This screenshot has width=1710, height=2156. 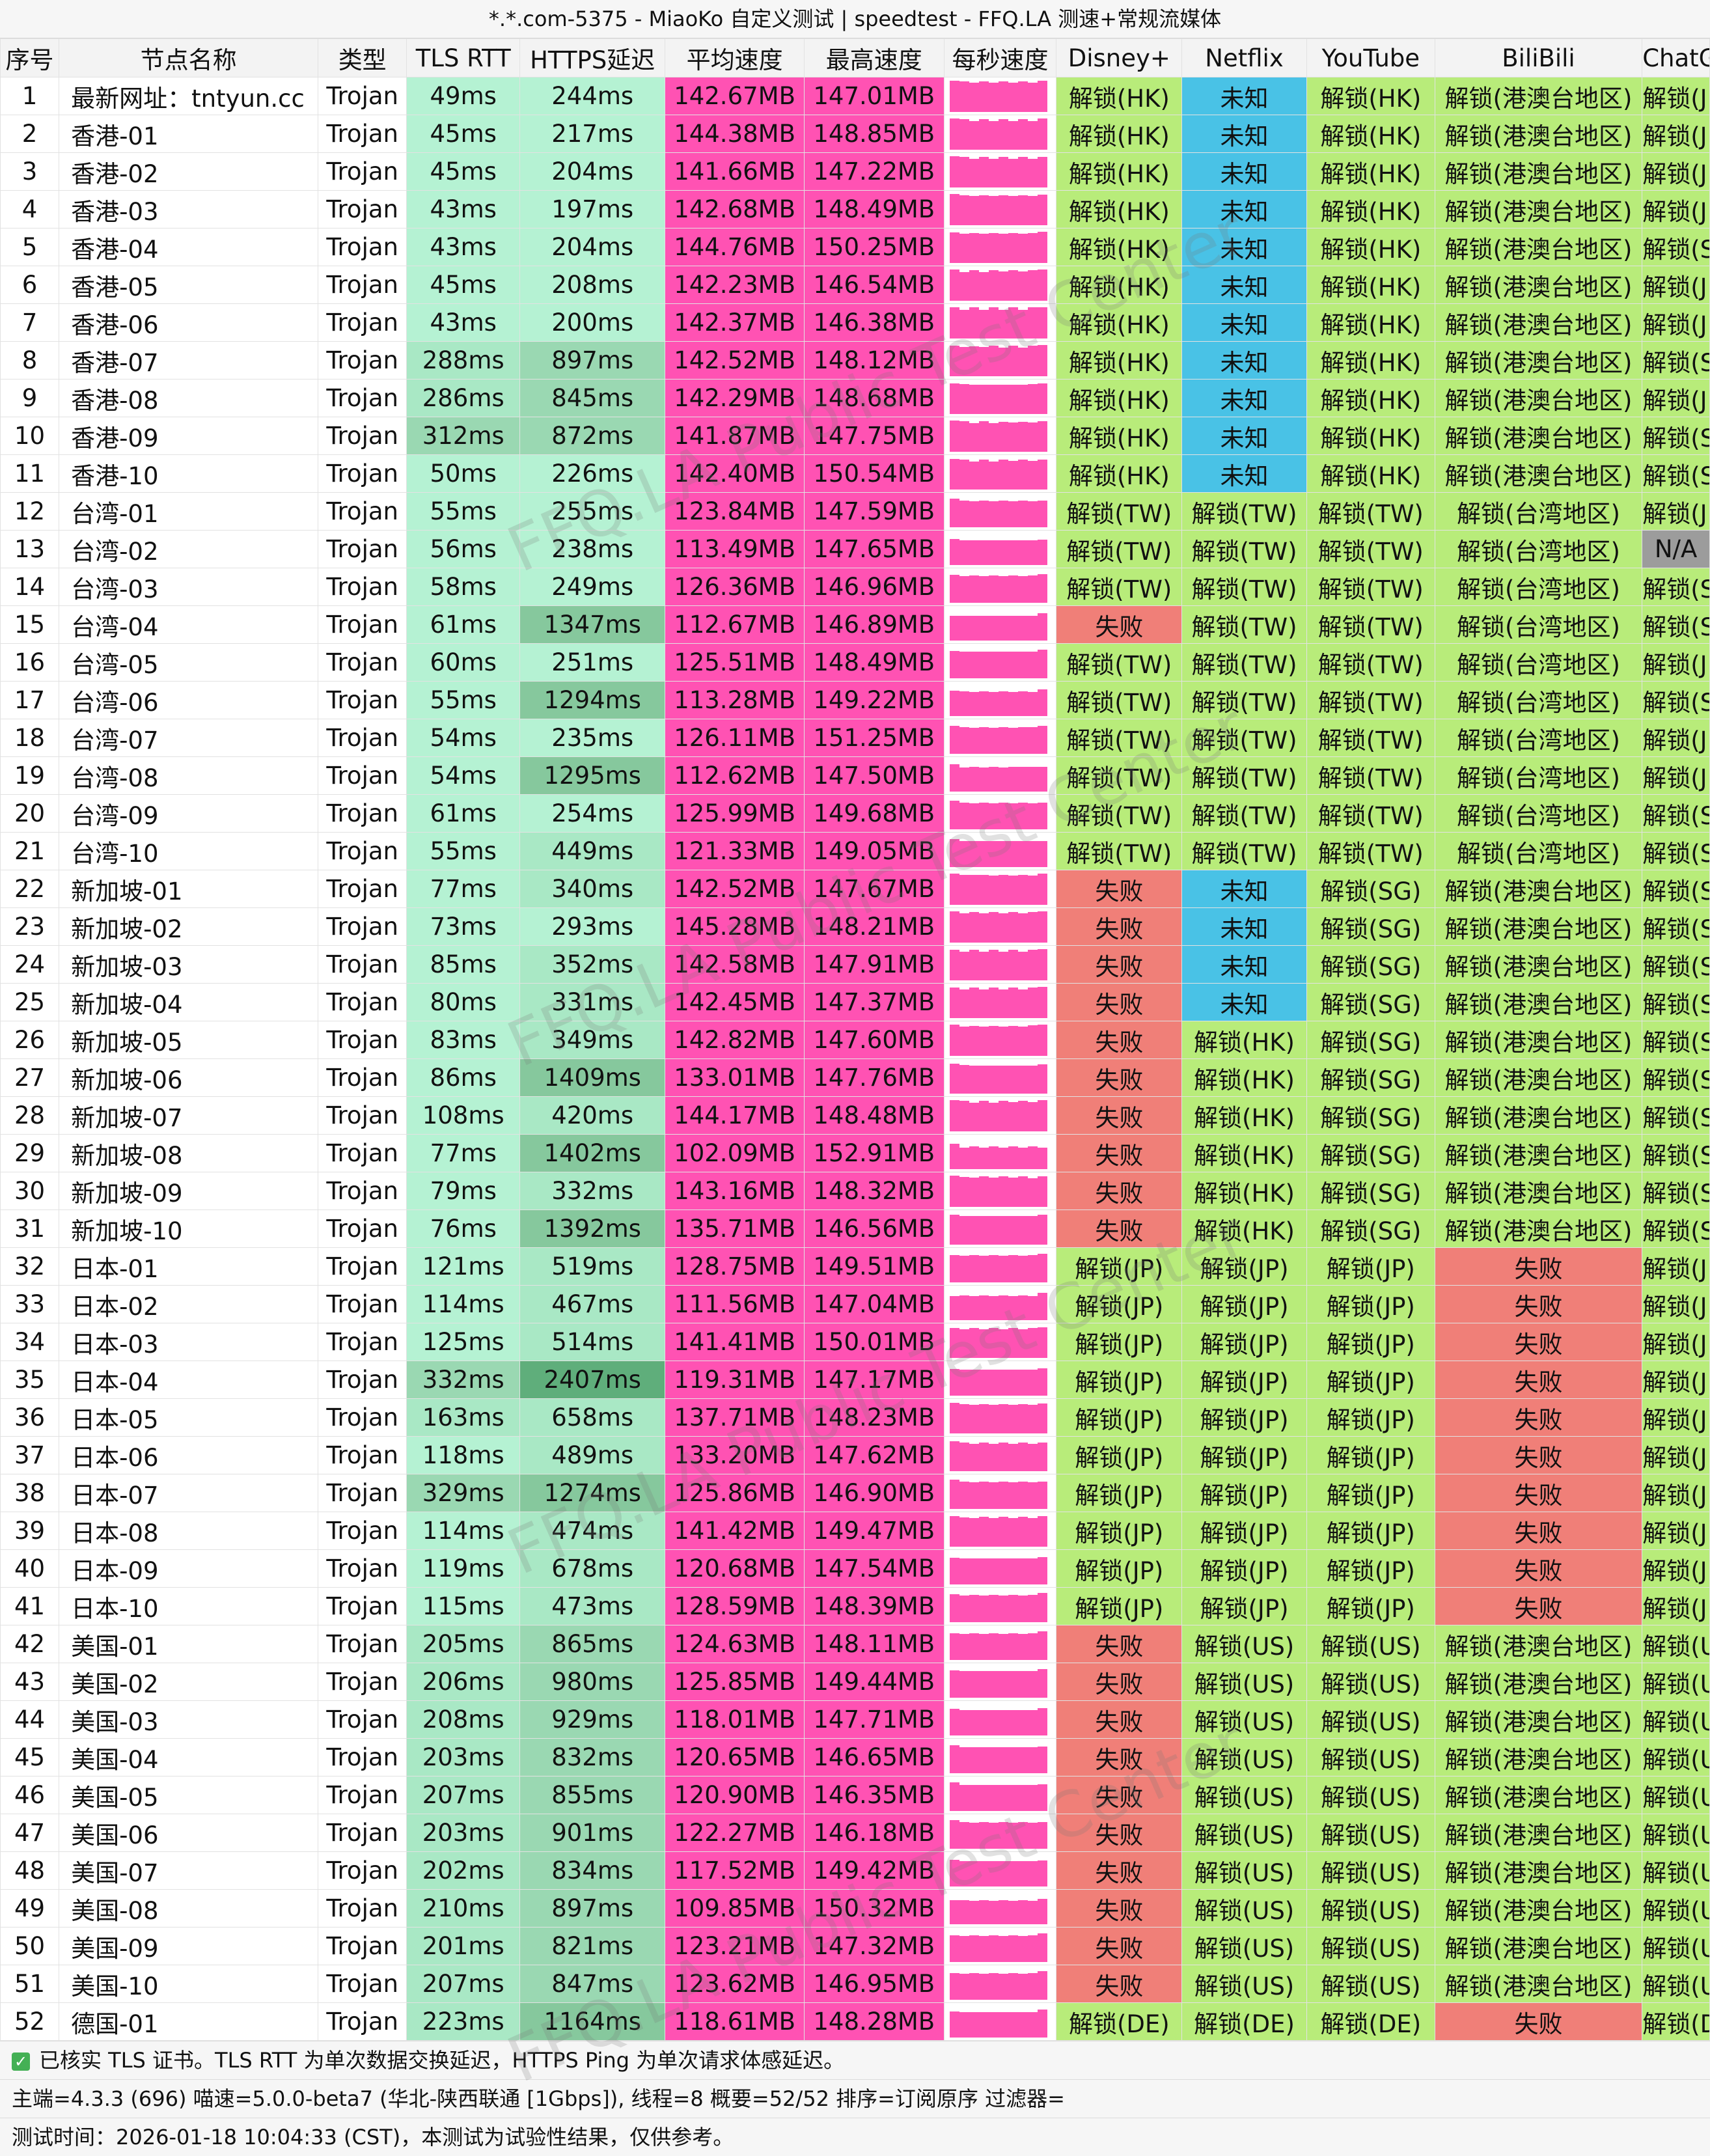 I want to click on cell-tls-rtt: 329ms, so click(x=463, y=1493).